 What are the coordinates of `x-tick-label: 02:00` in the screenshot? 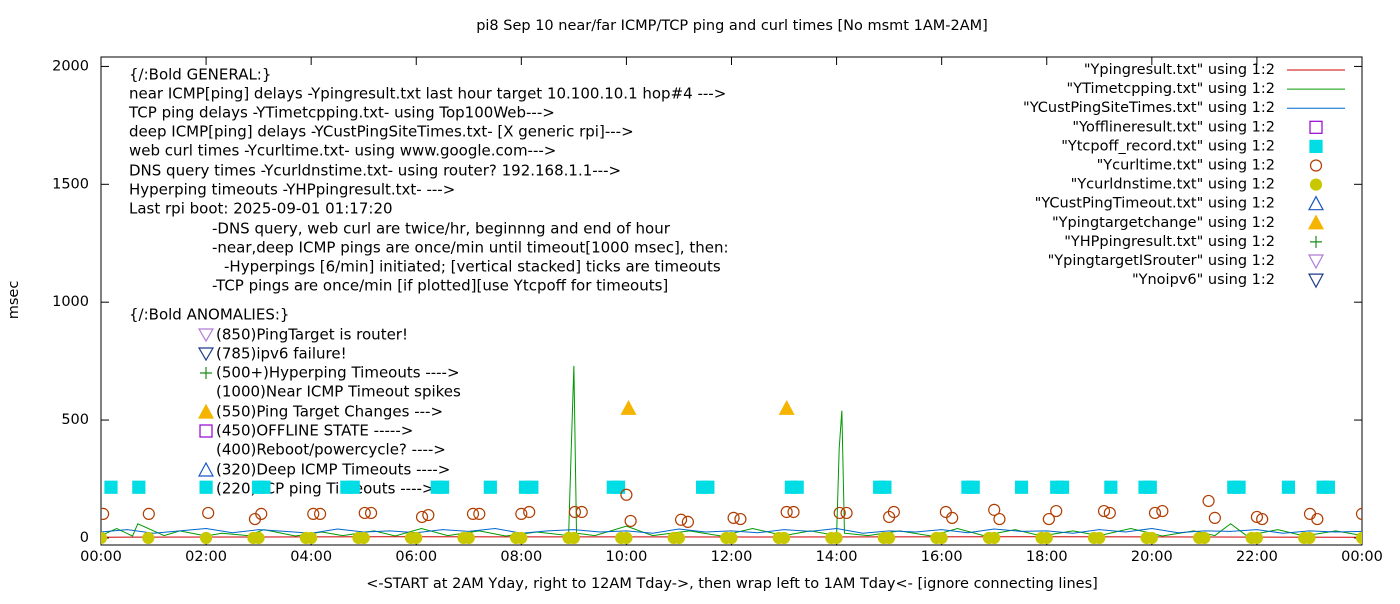 It's located at (206, 557).